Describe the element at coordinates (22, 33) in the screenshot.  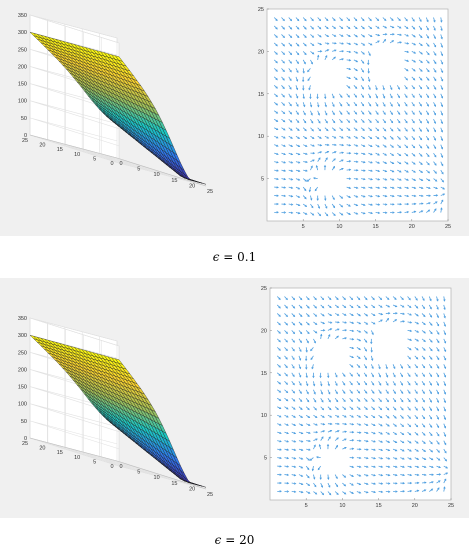
I see `z-tick-label: 300` at that location.